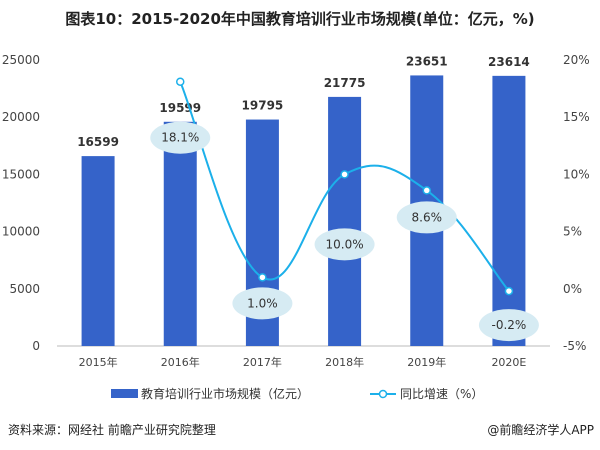 This screenshot has height=450, width=600. I want to click on line-data-label: -0.2%, so click(509, 325).